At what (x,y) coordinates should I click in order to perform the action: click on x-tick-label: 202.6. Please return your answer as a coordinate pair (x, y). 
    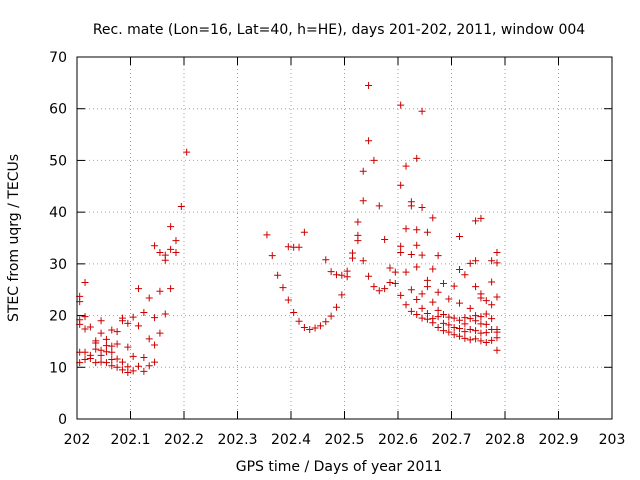
    Looking at the image, I should click on (398, 440).